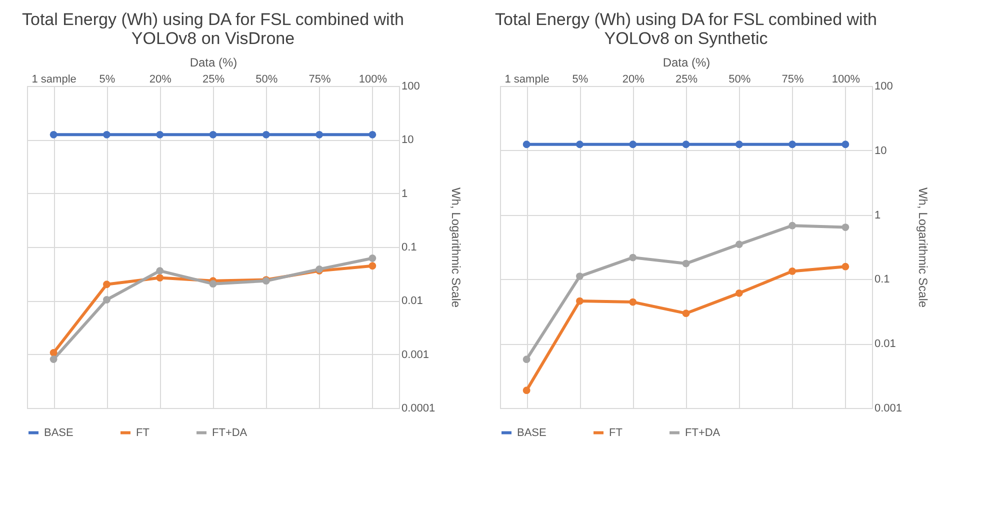 This screenshot has height=505, width=987. What do you see at coordinates (686, 29) in the screenshot?
I see `chart-title: Total Energy (Wh) using DA for FSL combined with YOLOv8 on Synthetic` at bounding box center [686, 29].